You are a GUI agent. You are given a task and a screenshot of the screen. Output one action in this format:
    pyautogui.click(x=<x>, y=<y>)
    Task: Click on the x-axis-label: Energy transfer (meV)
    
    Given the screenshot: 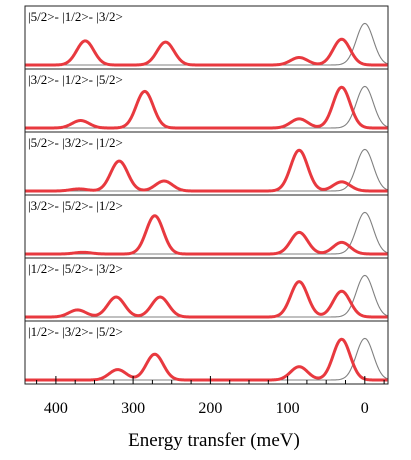 What is the action you would take?
    pyautogui.click(x=214, y=440)
    